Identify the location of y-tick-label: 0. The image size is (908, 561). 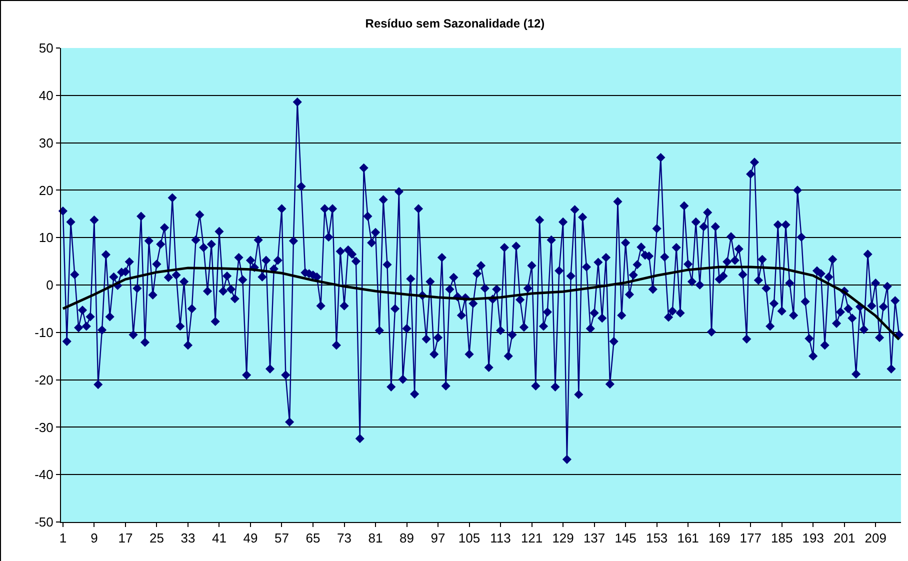
(50, 285).